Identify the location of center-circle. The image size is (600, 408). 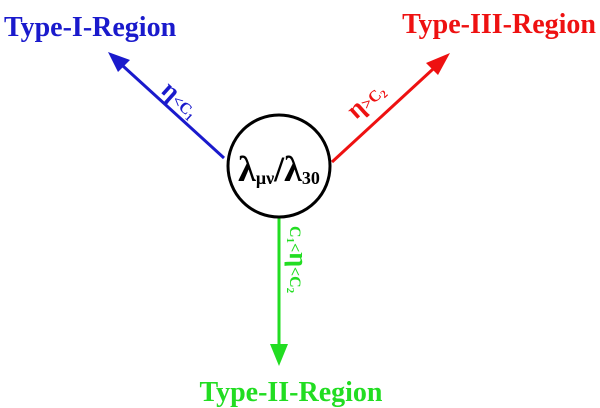
(279, 166).